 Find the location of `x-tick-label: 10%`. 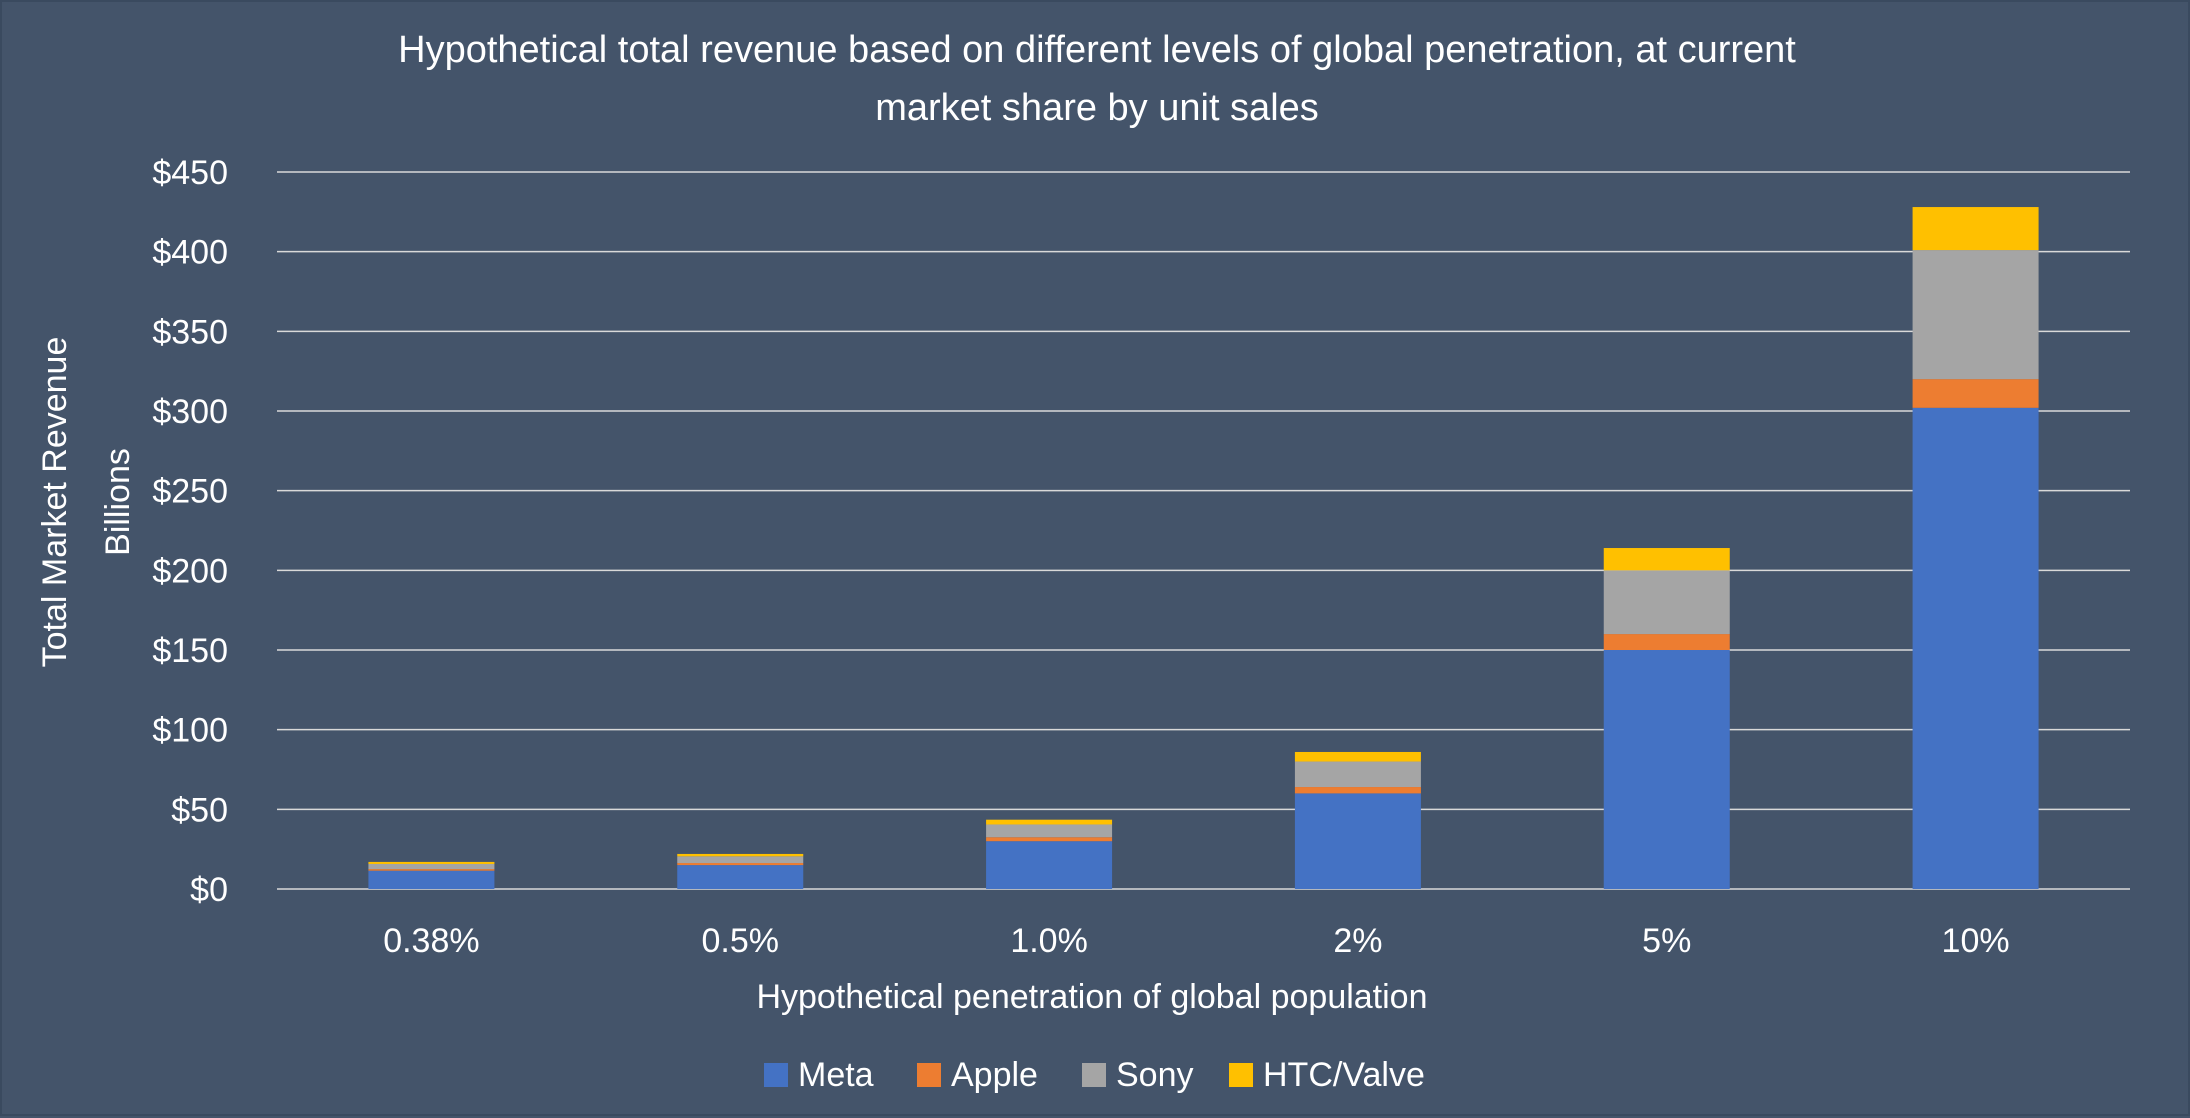

x-tick-label: 10% is located at coordinates (1976, 941).